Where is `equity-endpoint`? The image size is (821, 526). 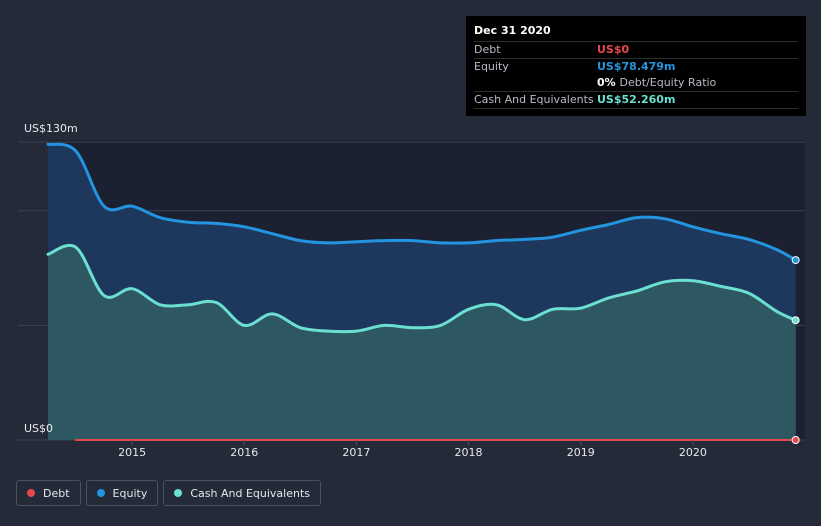
equity-endpoint is located at coordinates (795, 260).